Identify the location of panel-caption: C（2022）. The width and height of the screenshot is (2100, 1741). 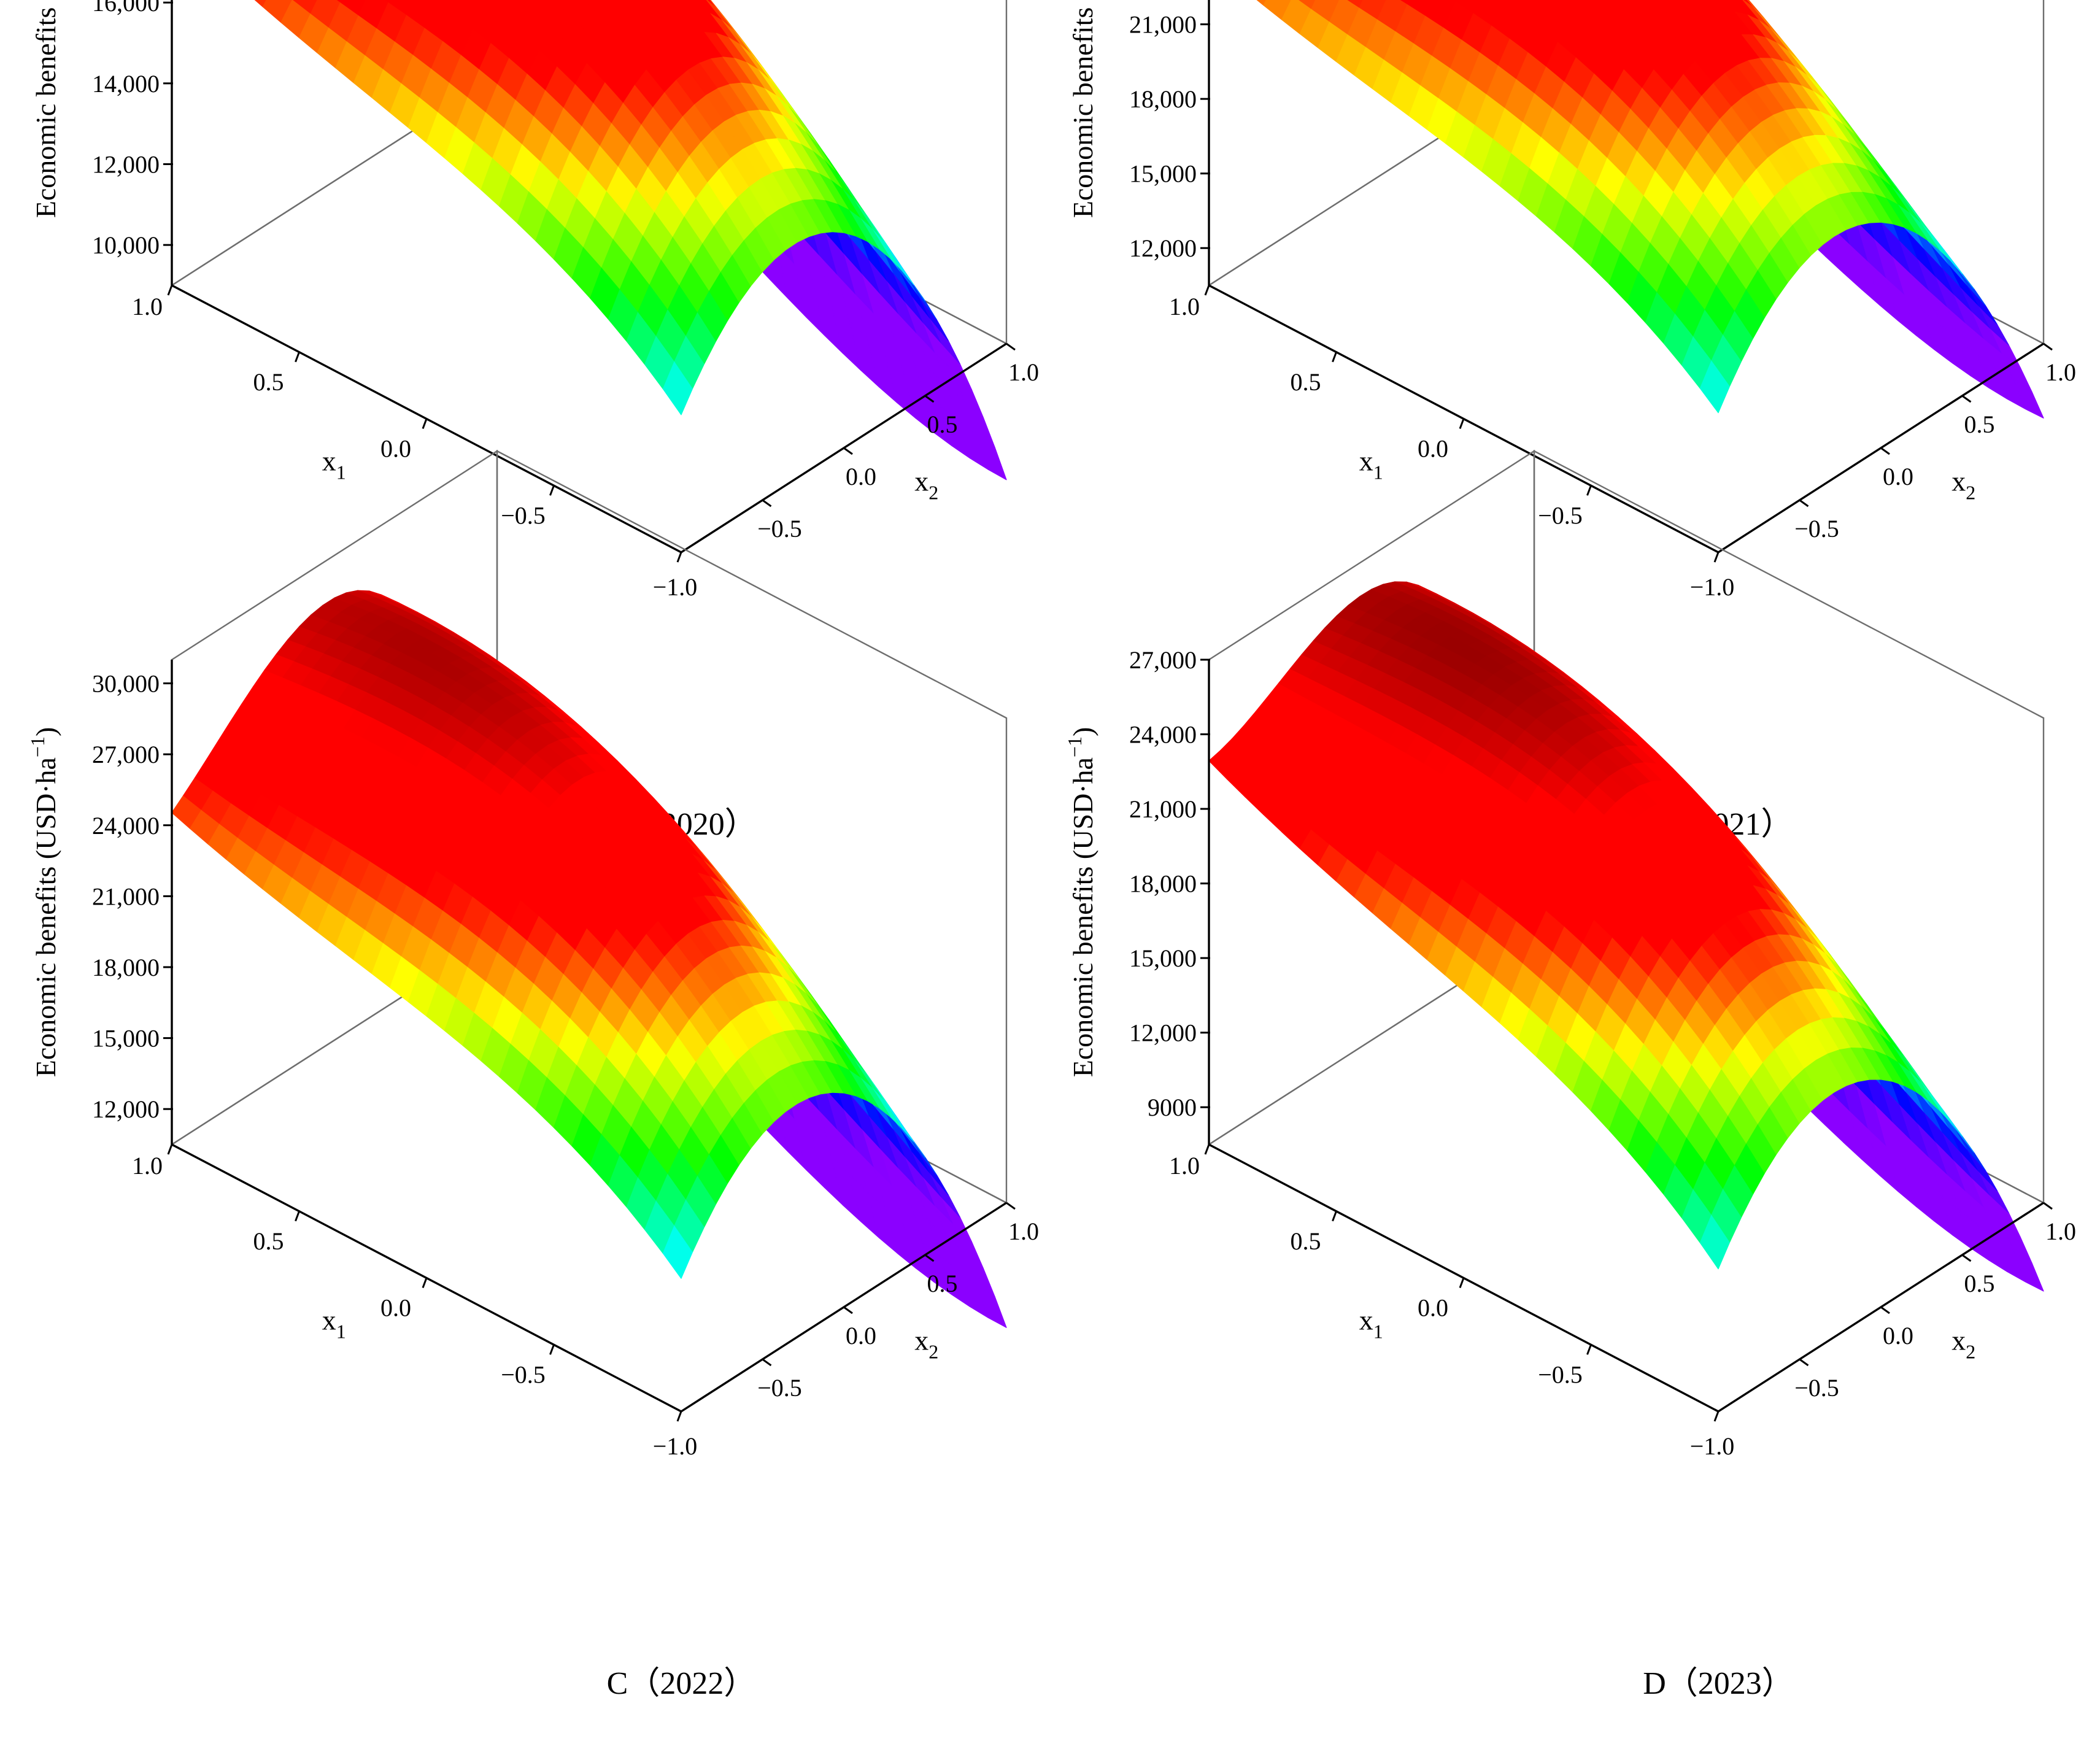
(682, 1683).